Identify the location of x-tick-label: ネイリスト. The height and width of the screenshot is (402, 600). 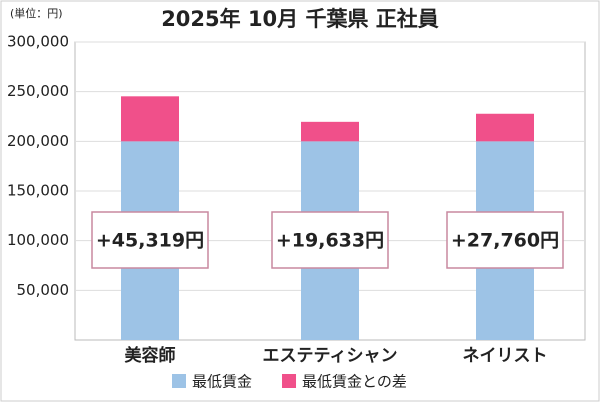
(505, 356).